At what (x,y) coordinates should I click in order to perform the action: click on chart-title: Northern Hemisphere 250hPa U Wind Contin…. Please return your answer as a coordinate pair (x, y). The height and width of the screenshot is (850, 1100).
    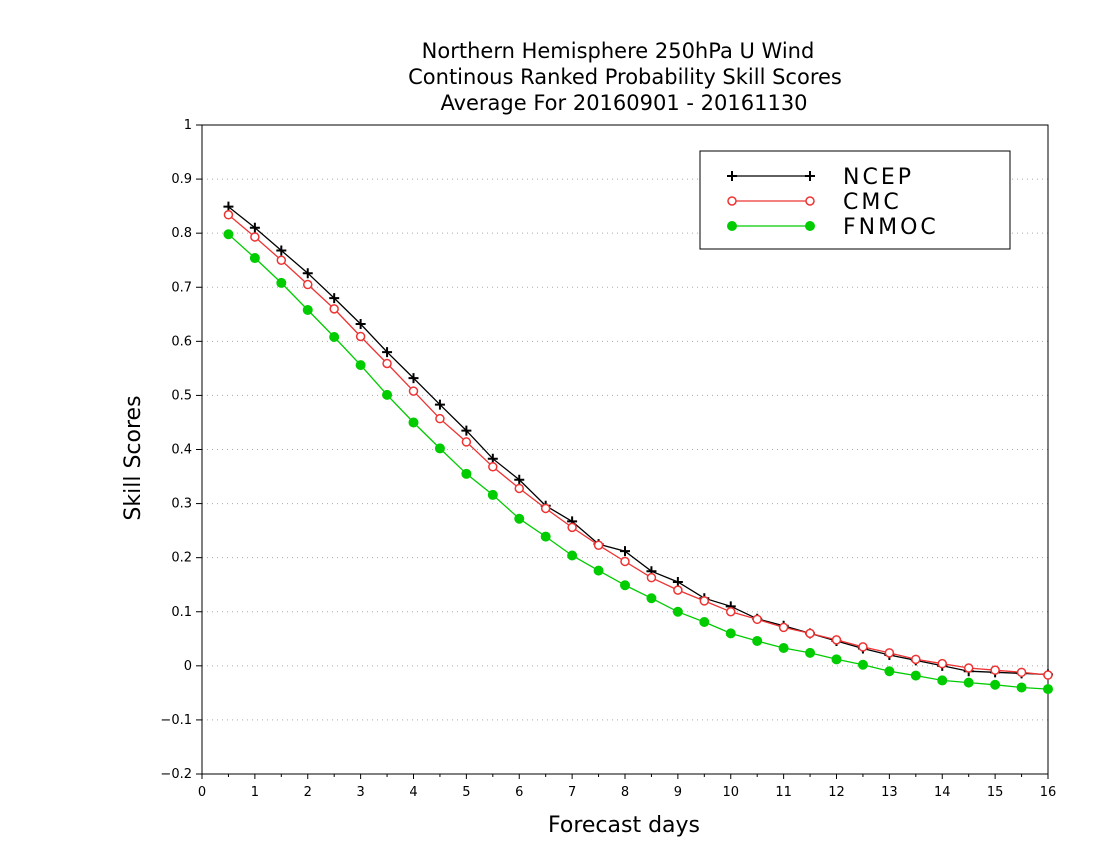
    Looking at the image, I should click on (625, 77).